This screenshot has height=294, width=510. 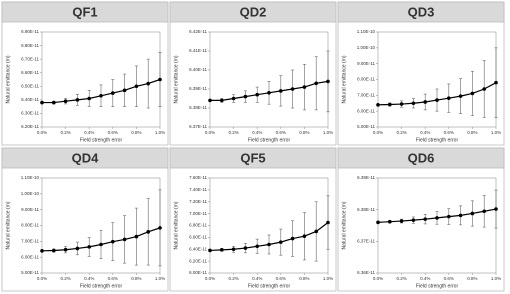 What do you see at coordinates (30, 72) in the screenshot?
I see `y-tick-label: 6.60E-11` at bounding box center [30, 72].